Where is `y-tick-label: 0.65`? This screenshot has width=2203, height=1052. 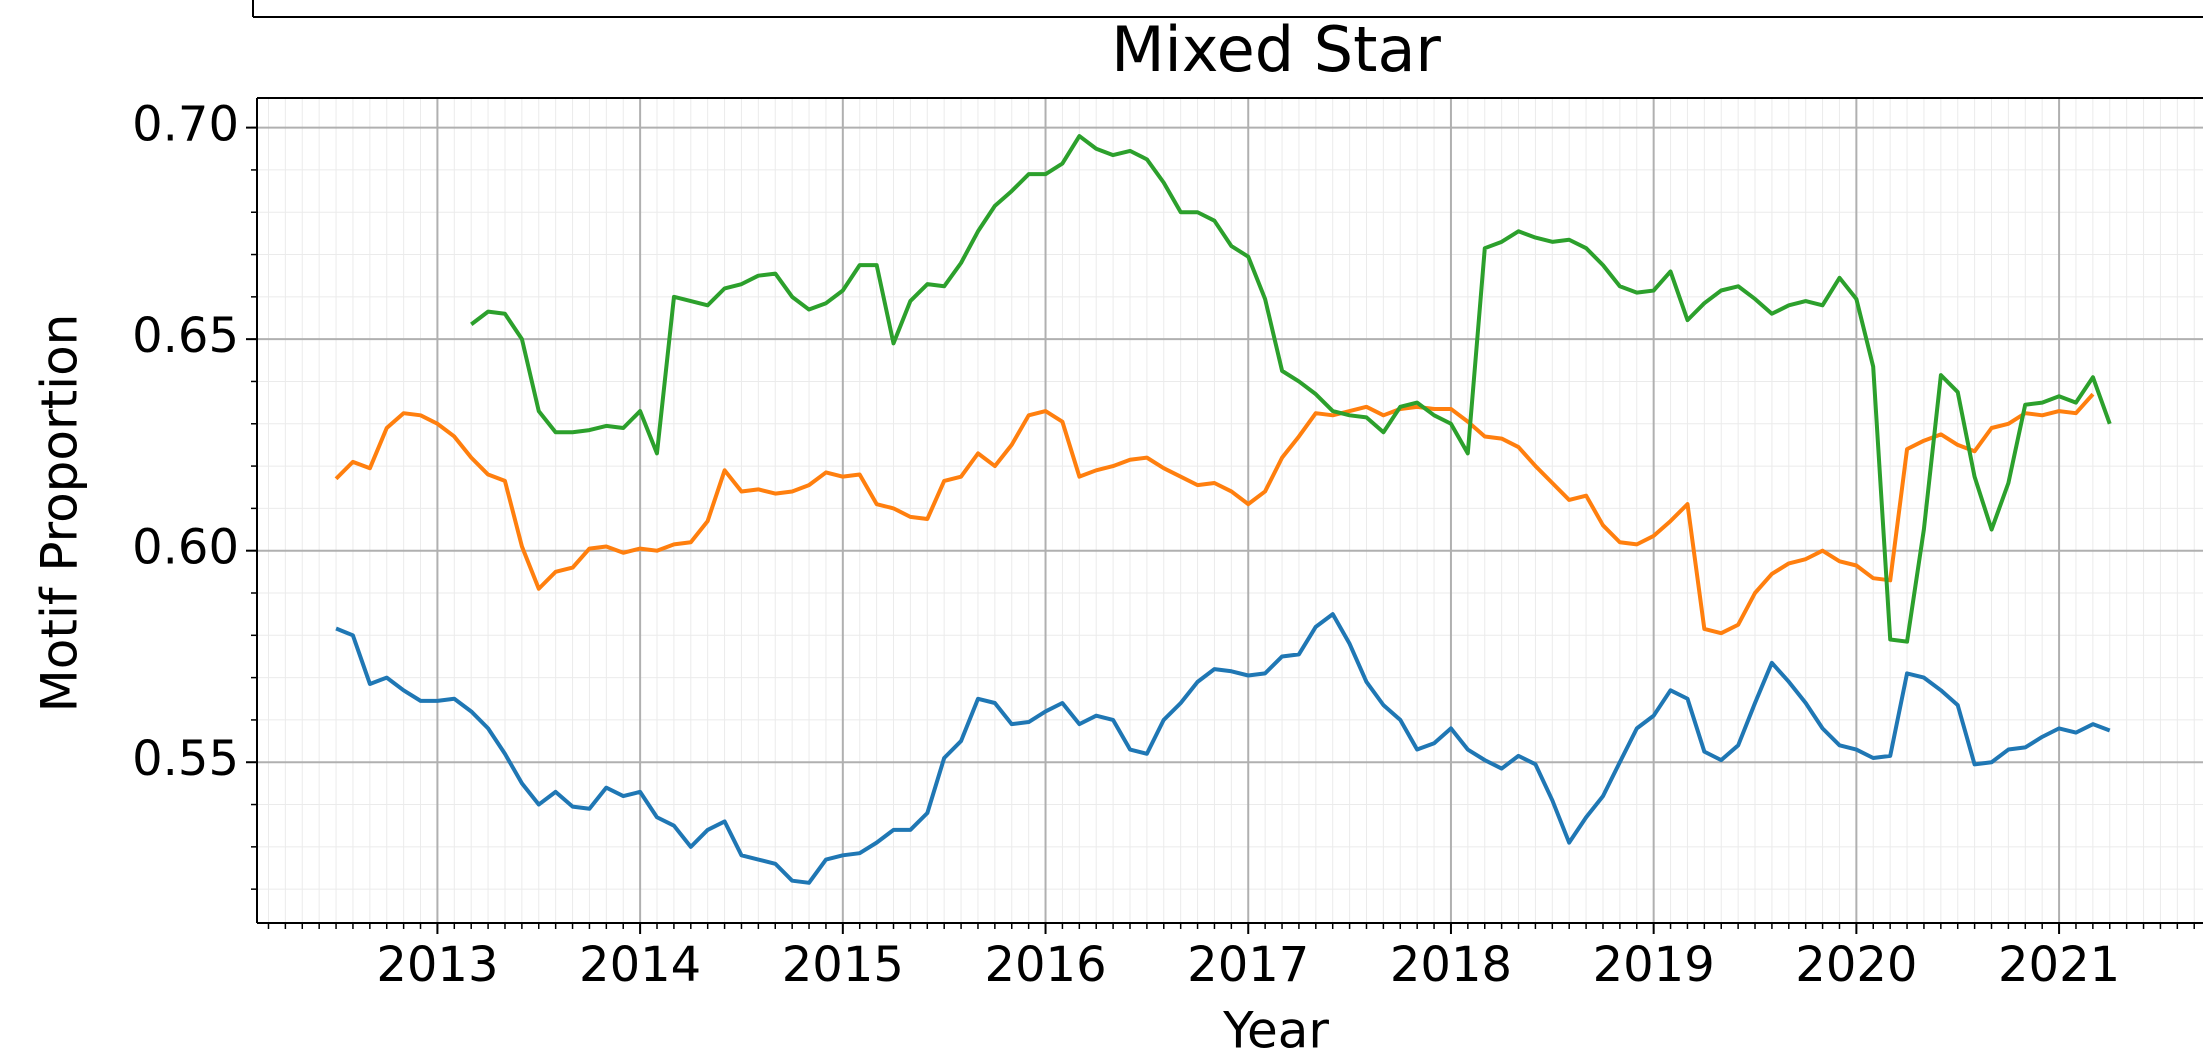 y-tick-label: 0.65 is located at coordinates (185, 336).